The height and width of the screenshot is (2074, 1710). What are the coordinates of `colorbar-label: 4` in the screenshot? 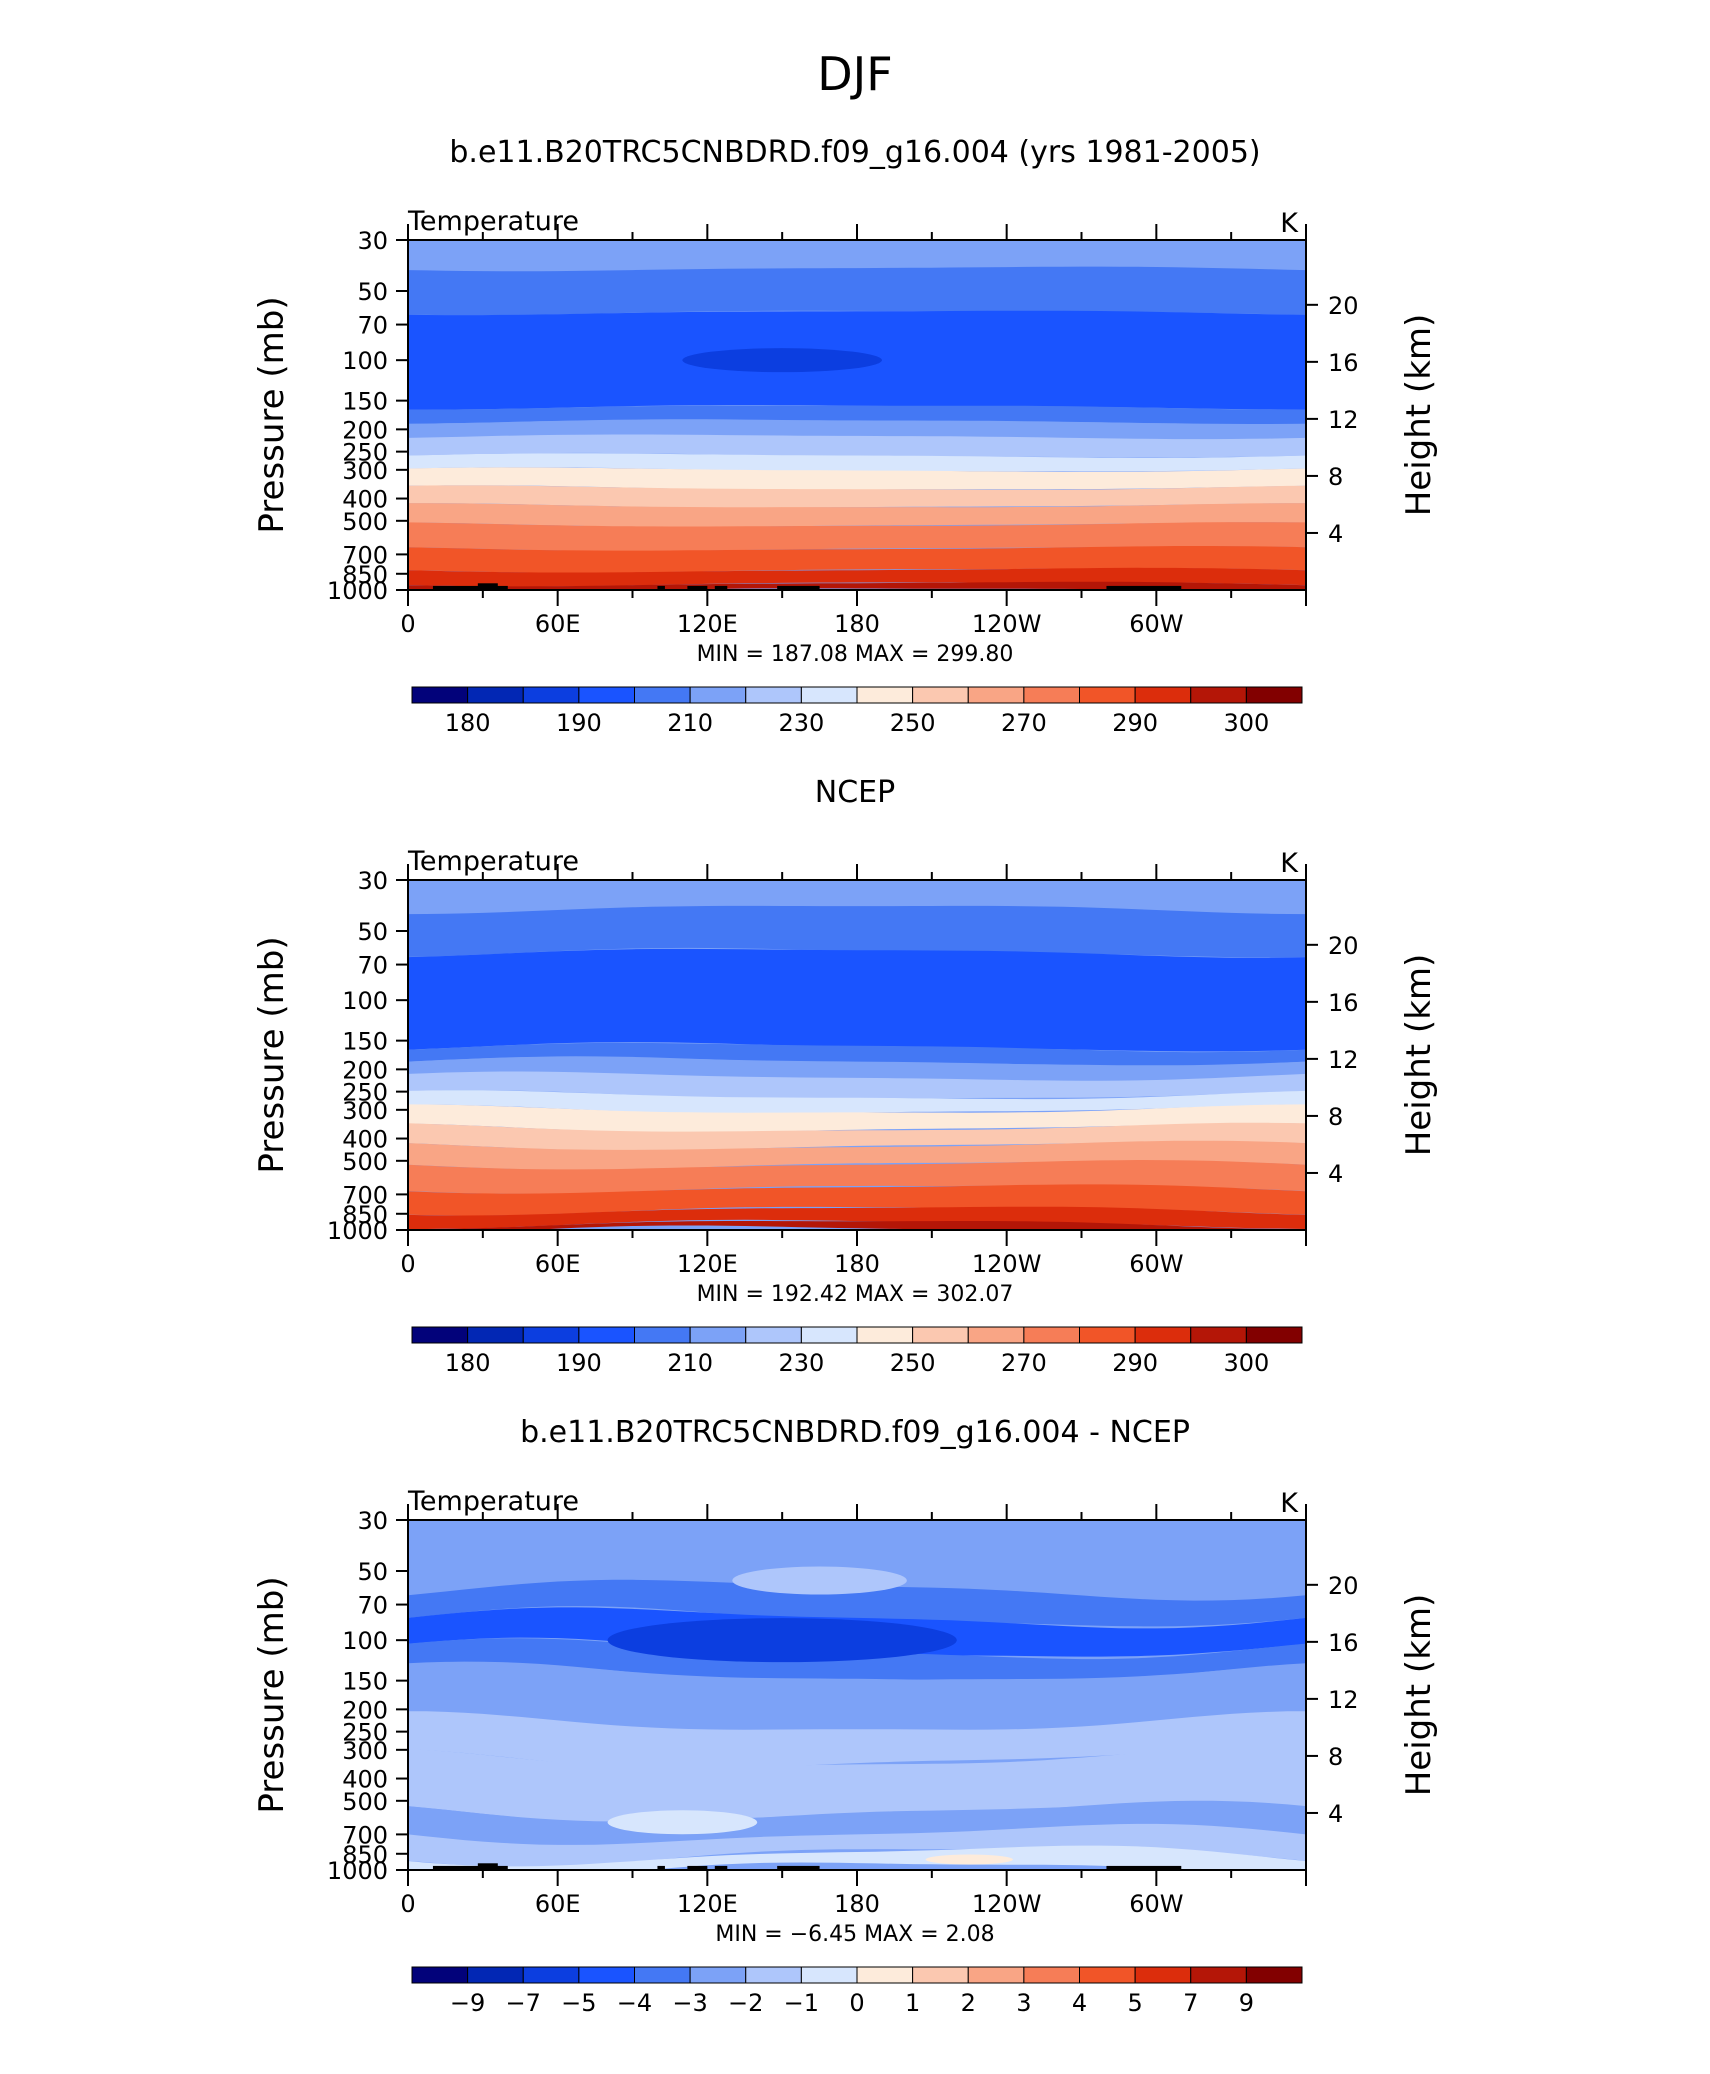 It's located at (1079, 2003).